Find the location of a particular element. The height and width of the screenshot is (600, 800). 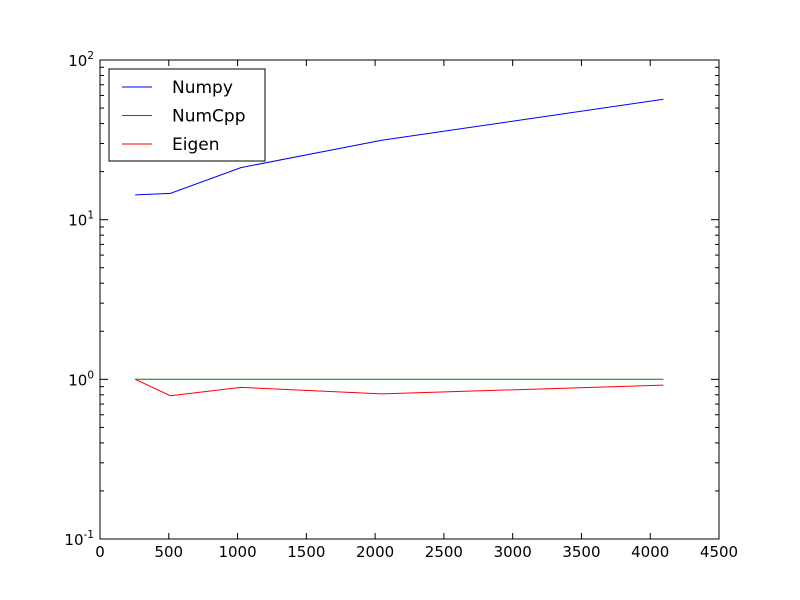

x-tick-label: 2000 is located at coordinates (375, 552).